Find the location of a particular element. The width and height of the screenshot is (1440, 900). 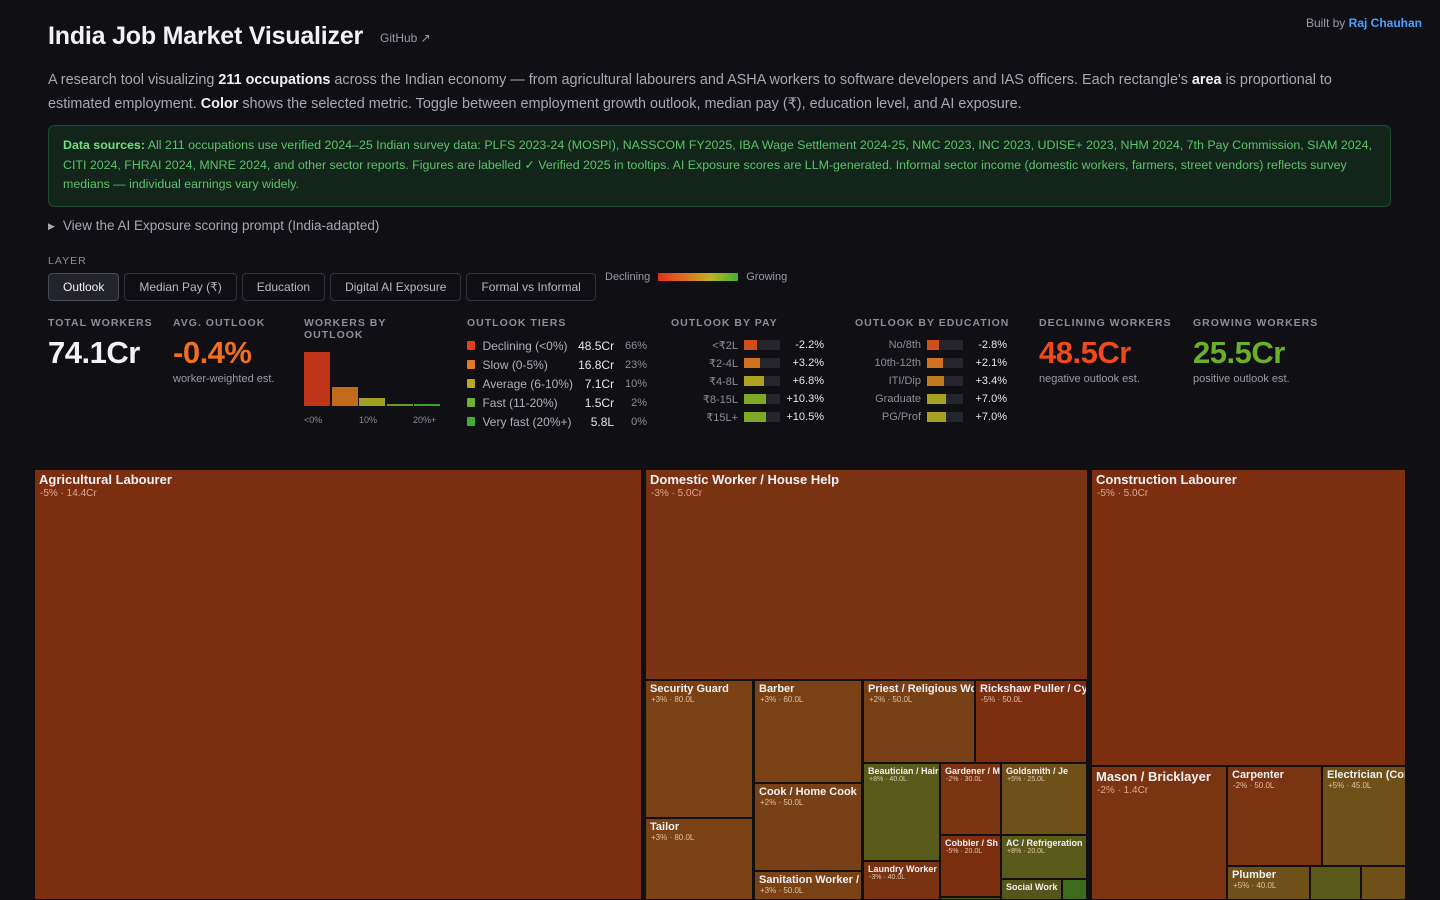

treemap-cell: Cook / Home Cook +2% · 50.0L is located at coordinates (808, 827).